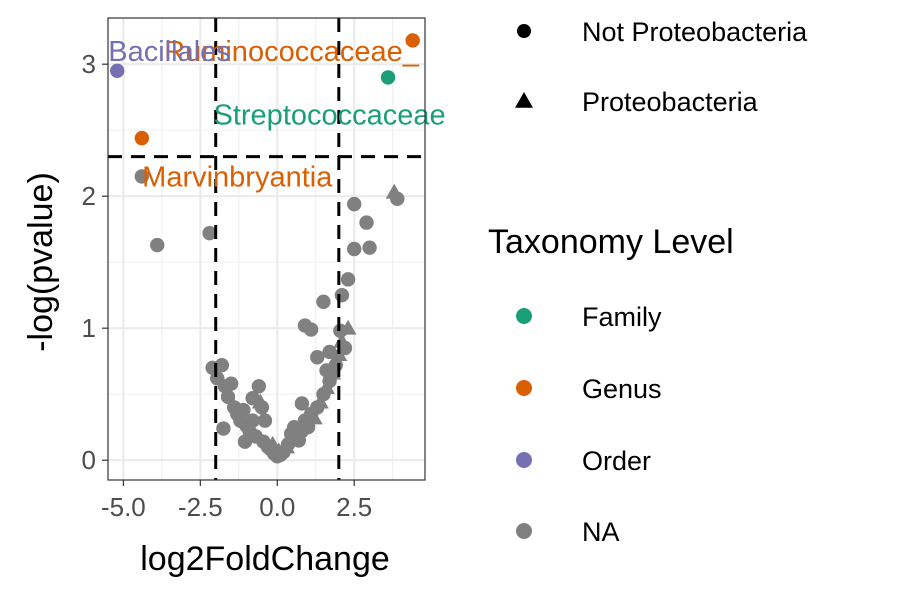 The image size is (900, 600). I want to click on legend-key-order, so click(524, 460).